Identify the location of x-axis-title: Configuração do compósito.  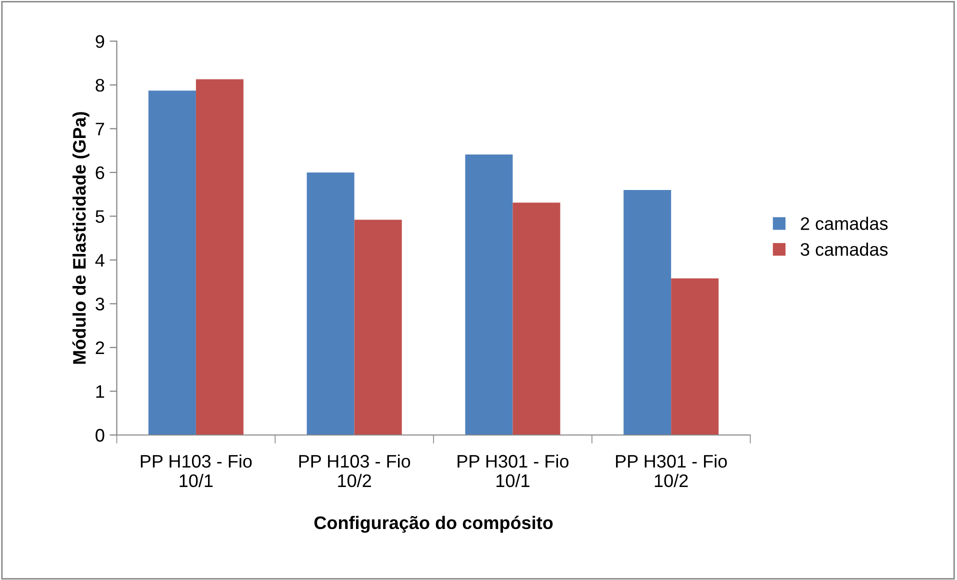
(433, 524).